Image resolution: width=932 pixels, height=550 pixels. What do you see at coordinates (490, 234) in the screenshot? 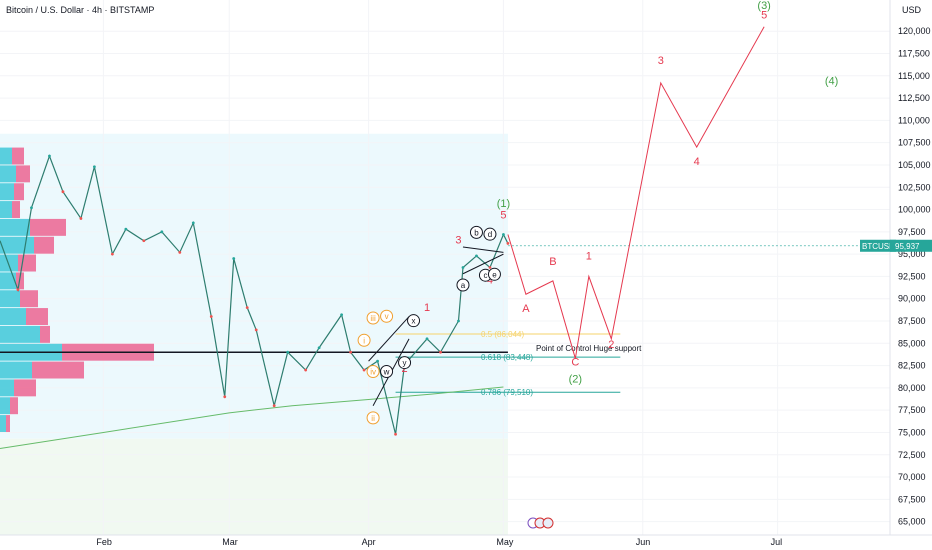
I see `wave-label: d` at bounding box center [490, 234].